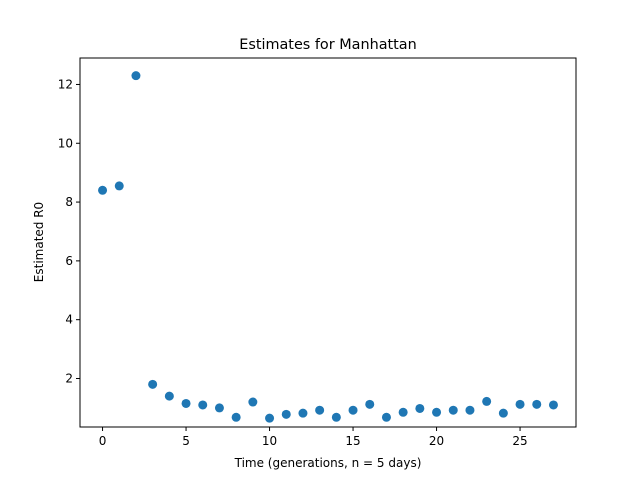 This screenshot has height=480, width=640. I want to click on x-tick-label: 5, so click(186, 441).